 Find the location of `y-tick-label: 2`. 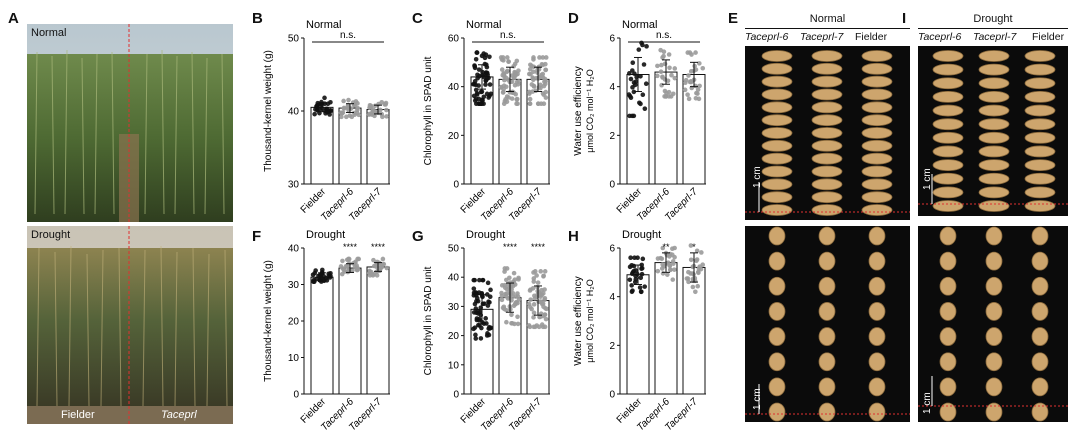

y-tick-label: 2 is located at coordinates (612, 136).